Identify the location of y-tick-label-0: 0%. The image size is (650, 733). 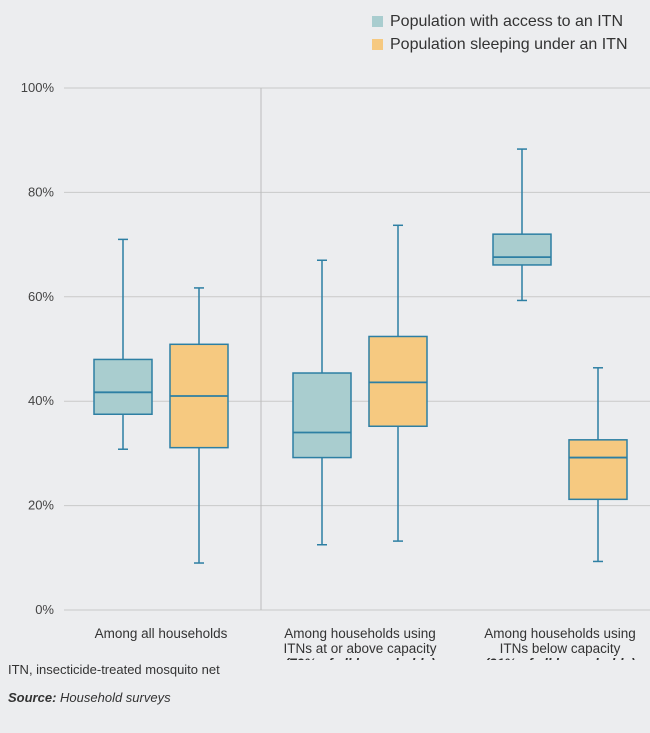
(44, 609).